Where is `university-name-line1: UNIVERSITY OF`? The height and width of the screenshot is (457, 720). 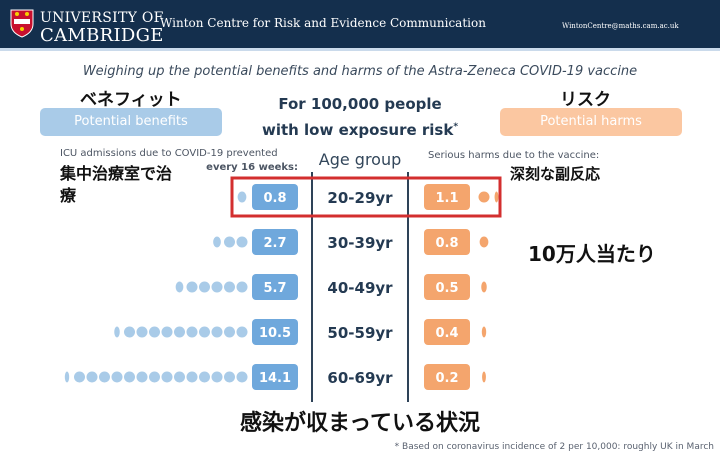 university-name-line1: UNIVERSITY OF is located at coordinates (102, 18).